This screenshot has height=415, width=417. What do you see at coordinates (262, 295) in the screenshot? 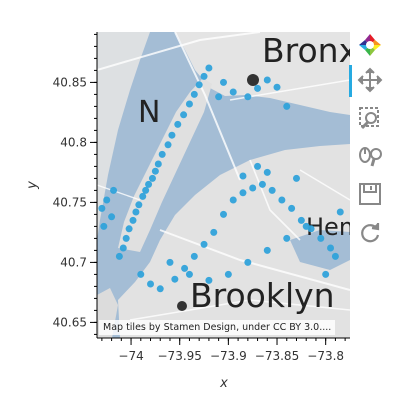
I see `map-label-brooklyn: Brooklyn` at bounding box center [262, 295].